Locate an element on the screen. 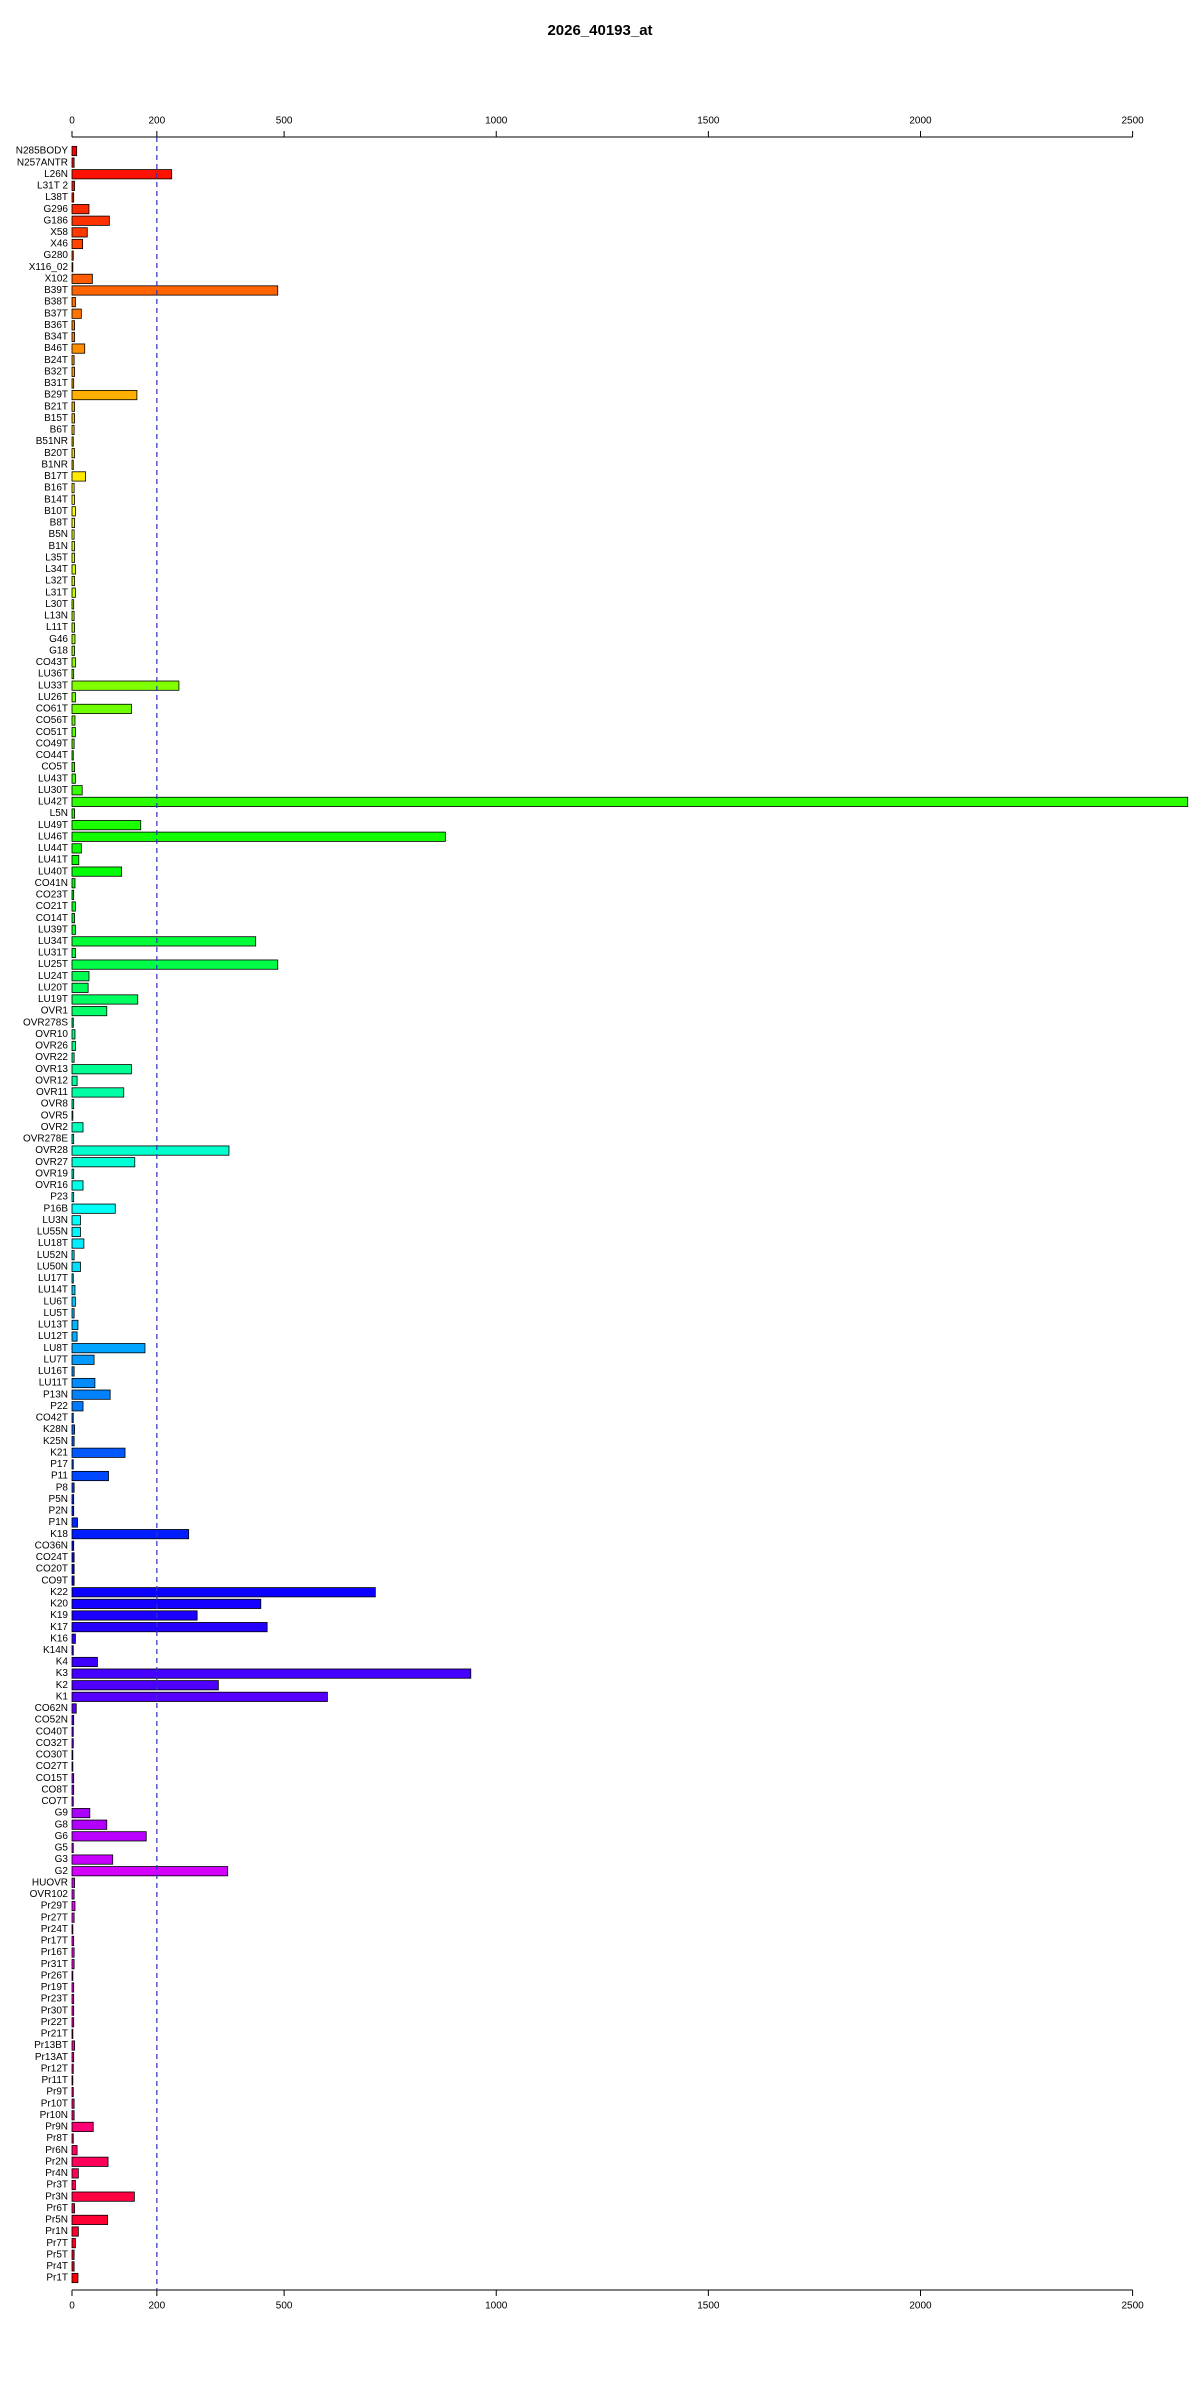  y-tick-label: B20T is located at coordinates (56, 453).